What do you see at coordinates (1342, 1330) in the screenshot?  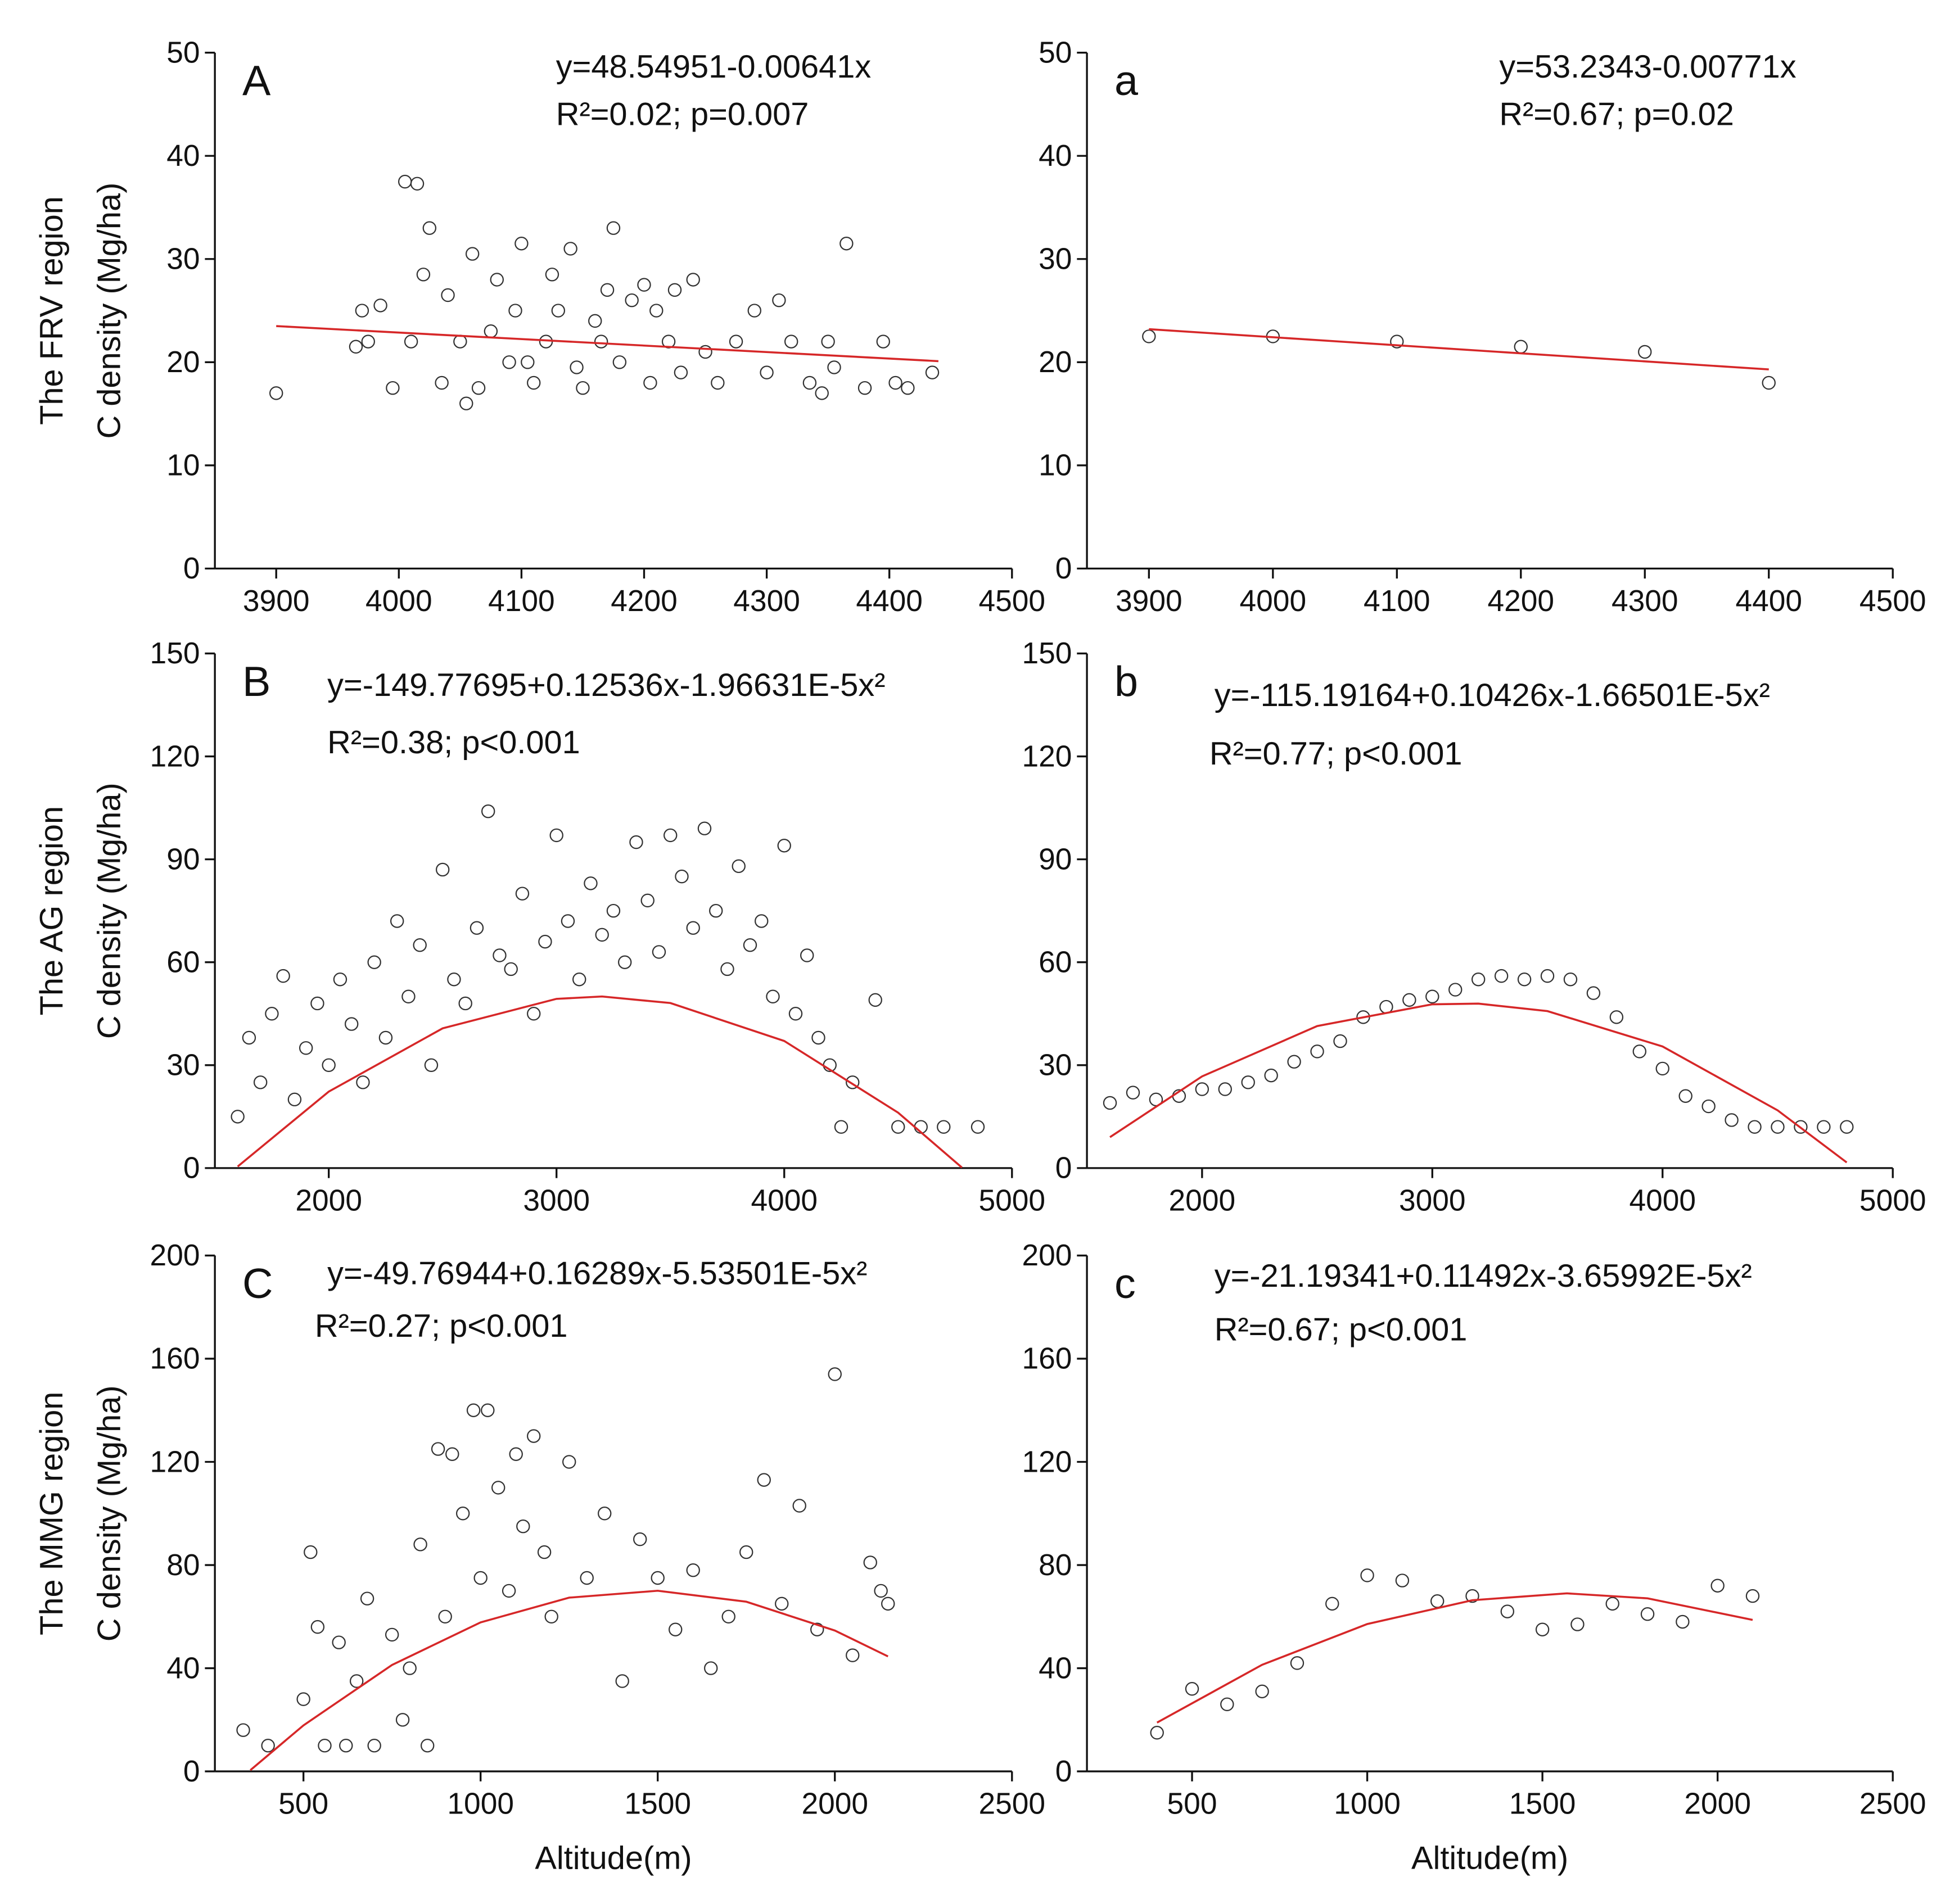 I see `fit-stats: R²=0.67; p<0.001` at bounding box center [1342, 1330].